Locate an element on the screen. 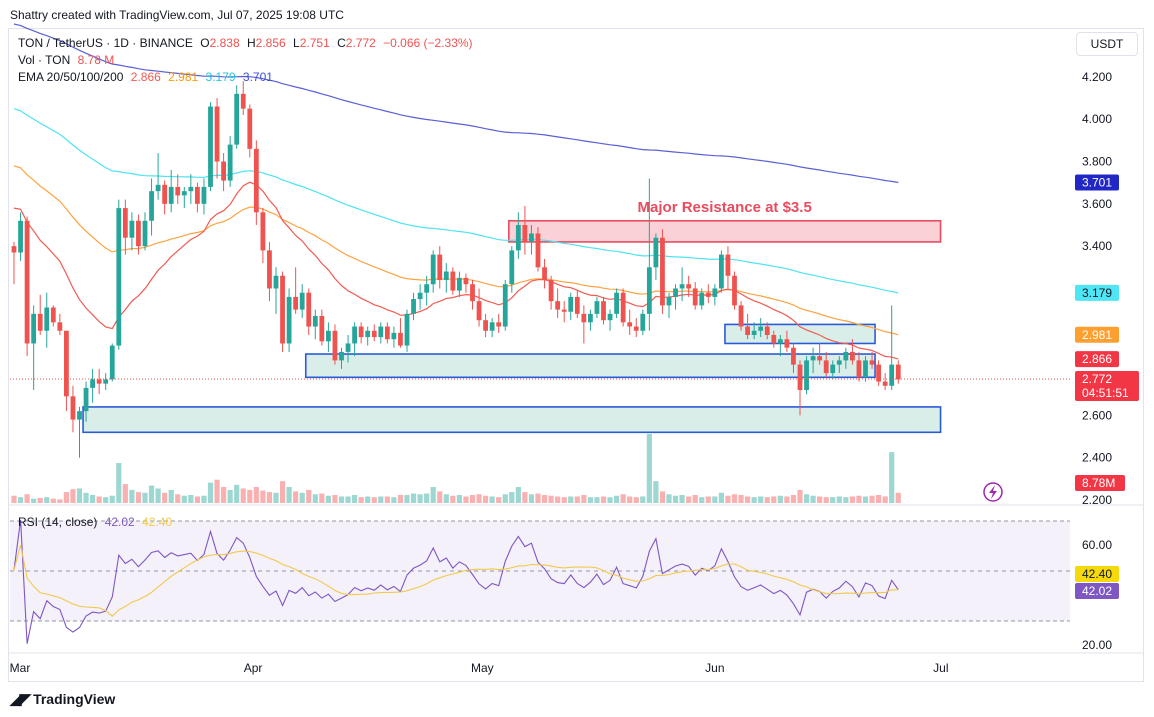  open-label: O is located at coordinates (205, 43).